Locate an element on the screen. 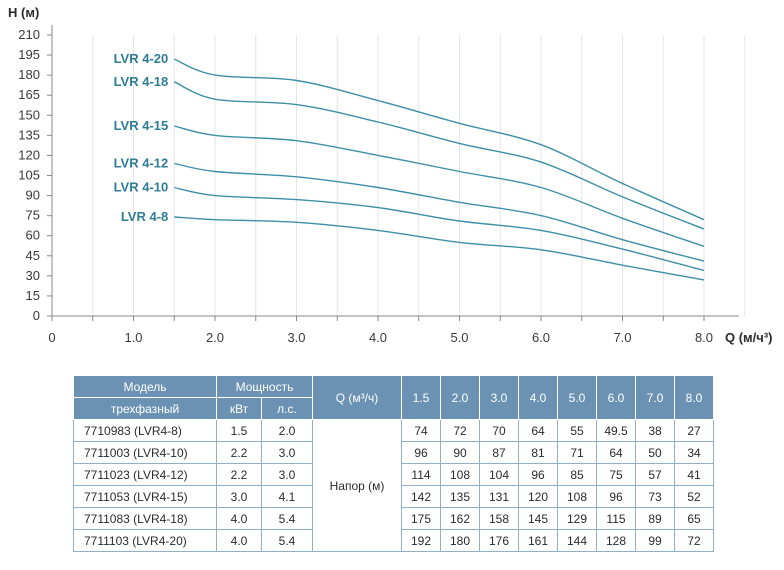 The height and width of the screenshot is (570, 784). head-value-cell: 87 is located at coordinates (499, 452).